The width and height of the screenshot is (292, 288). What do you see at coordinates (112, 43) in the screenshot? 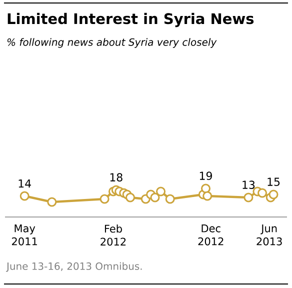
I see `chart-subtitle: % following news about Syria very closely` at bounding box center [112, 43].